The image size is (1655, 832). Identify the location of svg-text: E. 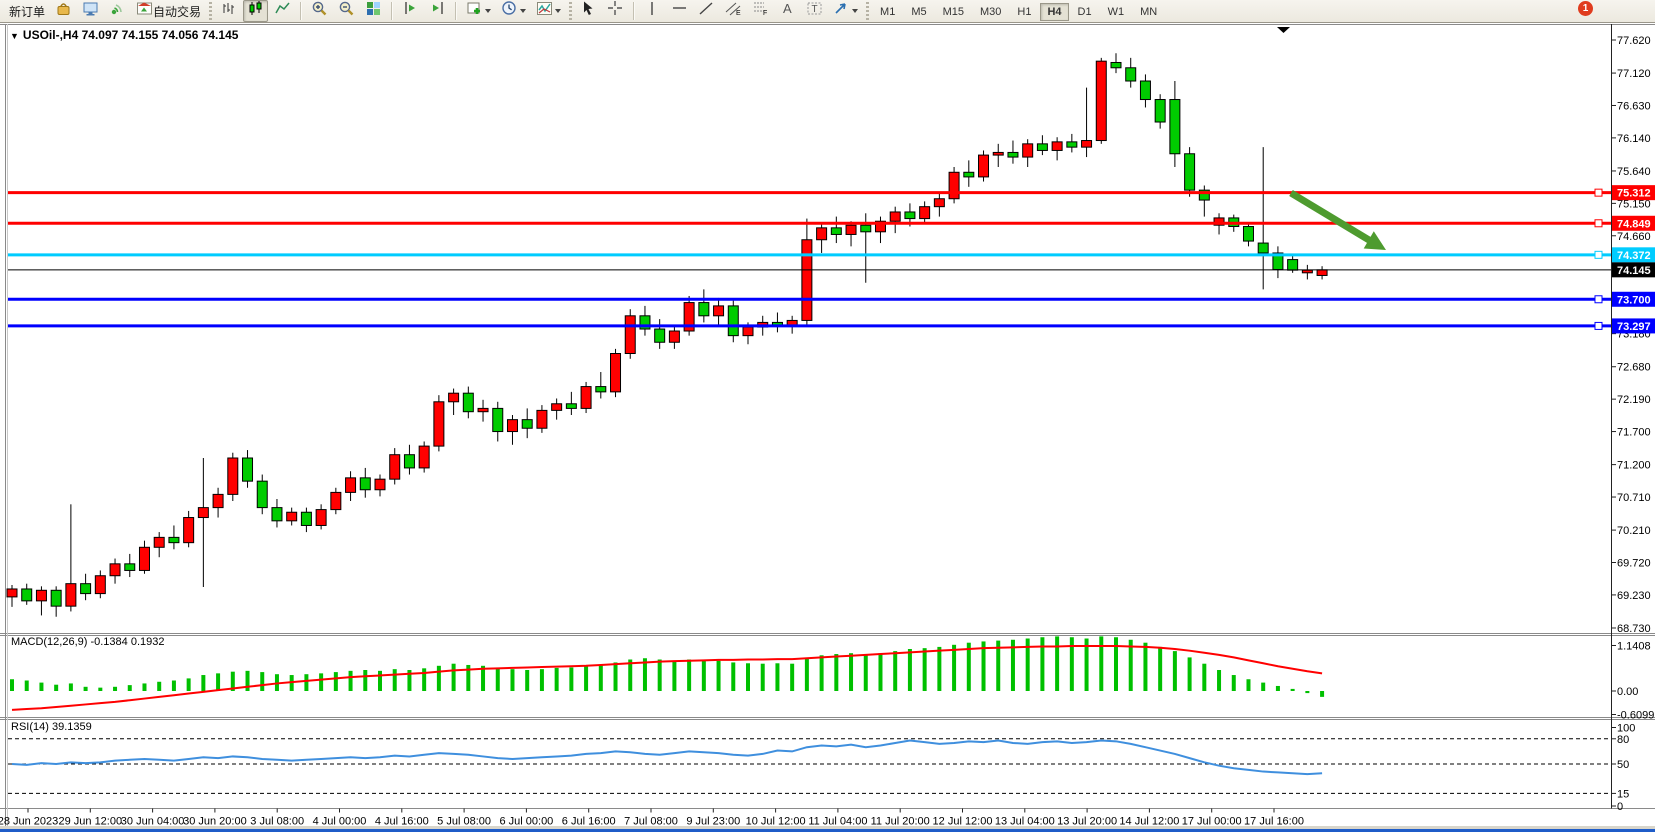
(738, 13).